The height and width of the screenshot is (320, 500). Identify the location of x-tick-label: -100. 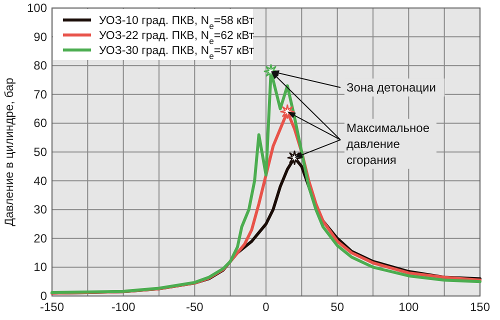
(123, 307).